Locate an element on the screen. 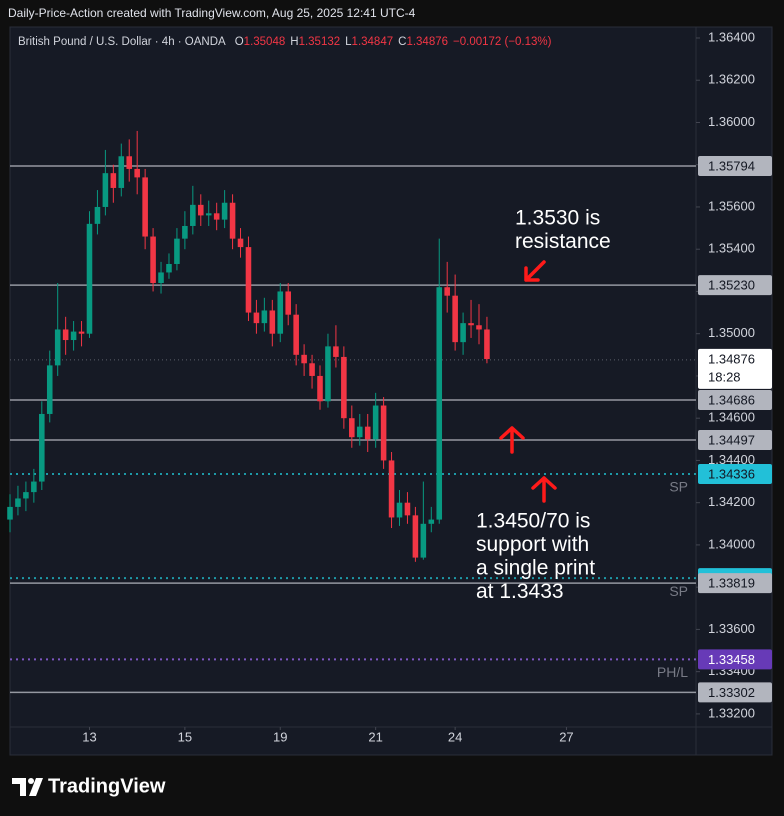 The width and height of the screenshot is (784, 816). y-tick-label: 1.33600 is located at coordinates (731, 628).